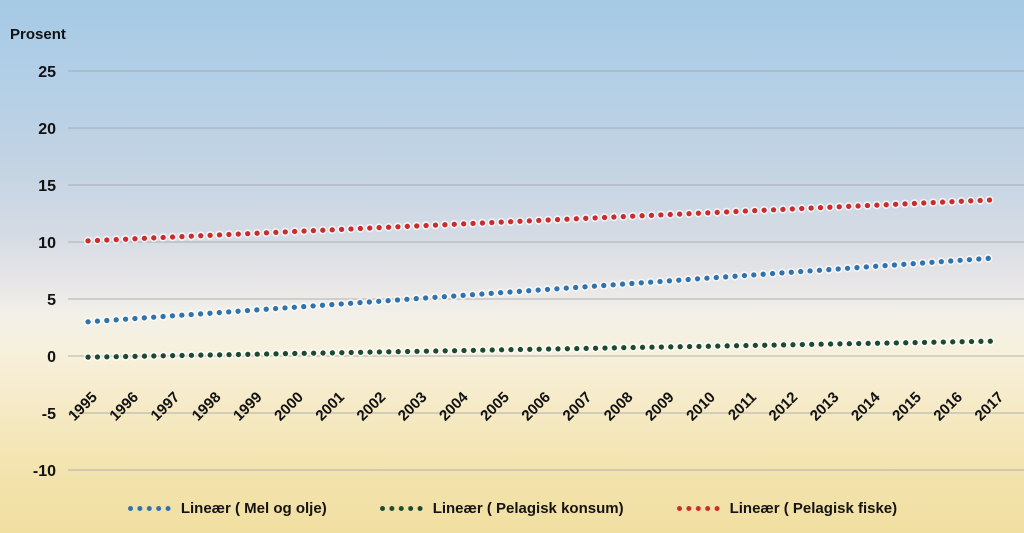 This screenshot has width=1024, height=533. I want to click on x-tick-label: 2012, so click(784, 407).